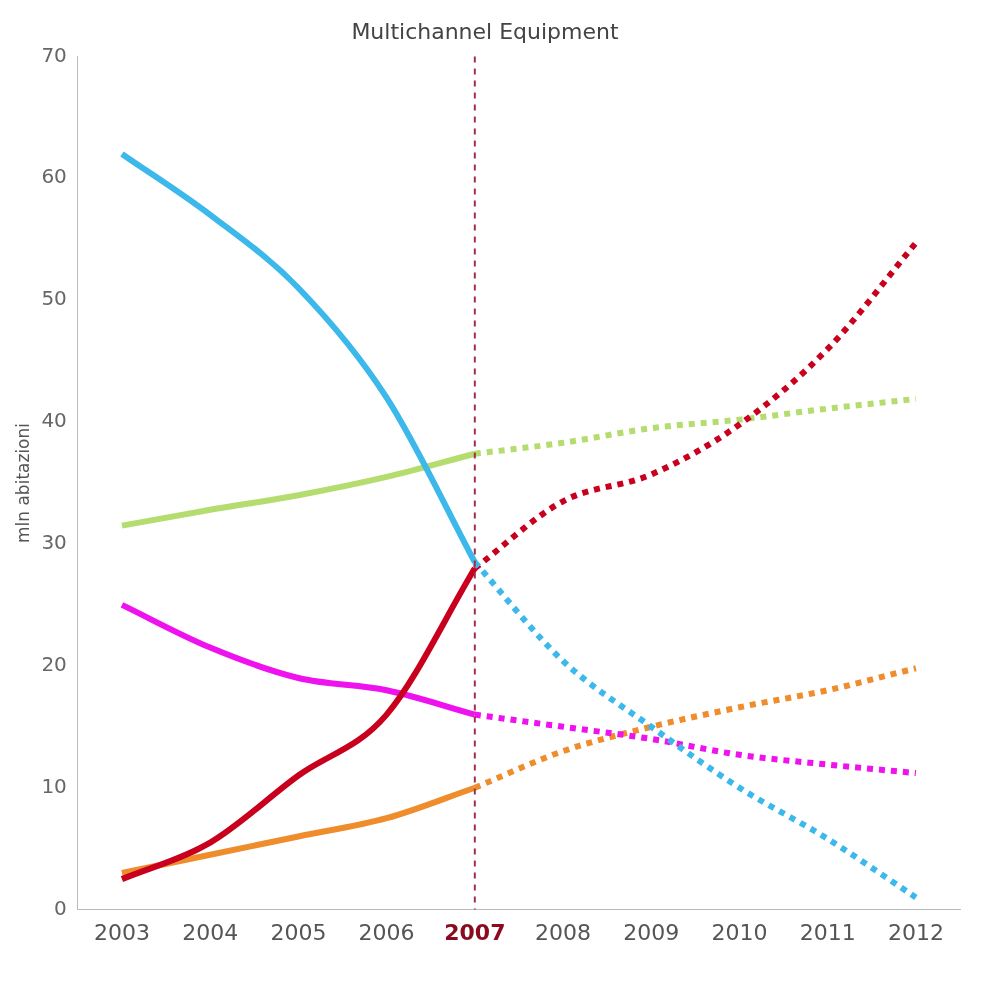 The width and height of the screenshot is (1002, 1002). Describe the element at coordinates (827, 932) in the screenshot. I see `x-tick-label: 2011` at that location.